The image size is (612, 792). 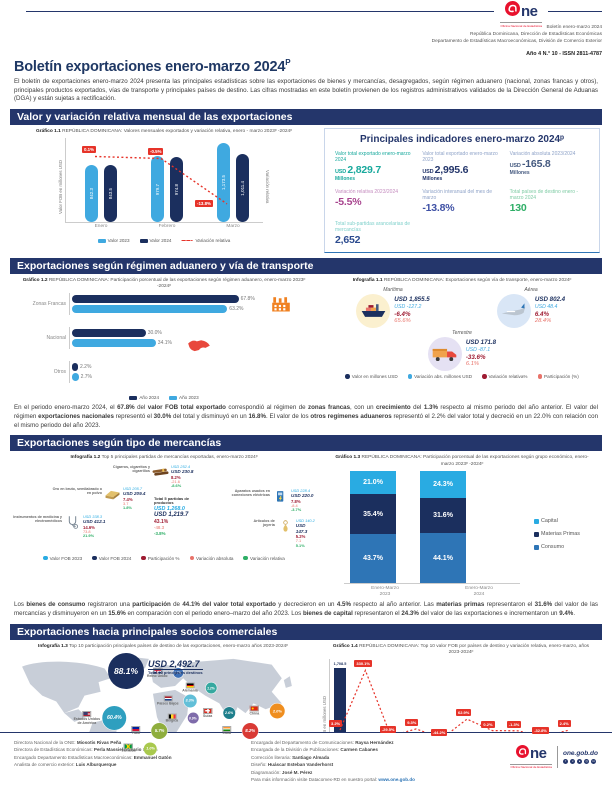 I want to click on text-run: del valor total exportado, so click(x=239, y=605).